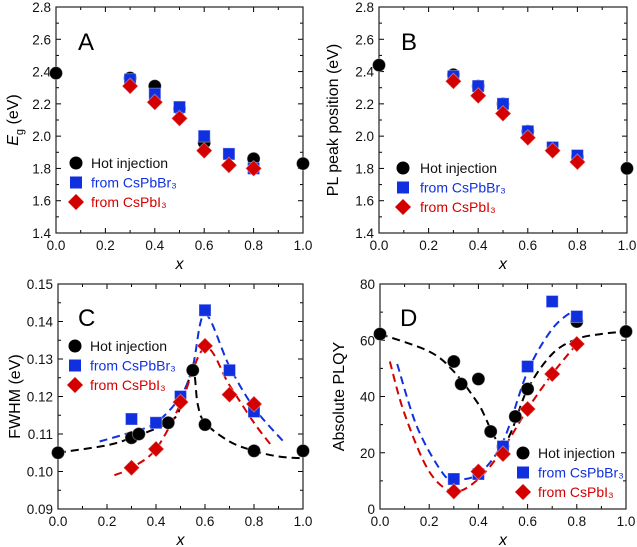 The width and height of the screenshot is (637, 547). I want to click on y-axis-label: FWHM (eV), so click(15, 396).